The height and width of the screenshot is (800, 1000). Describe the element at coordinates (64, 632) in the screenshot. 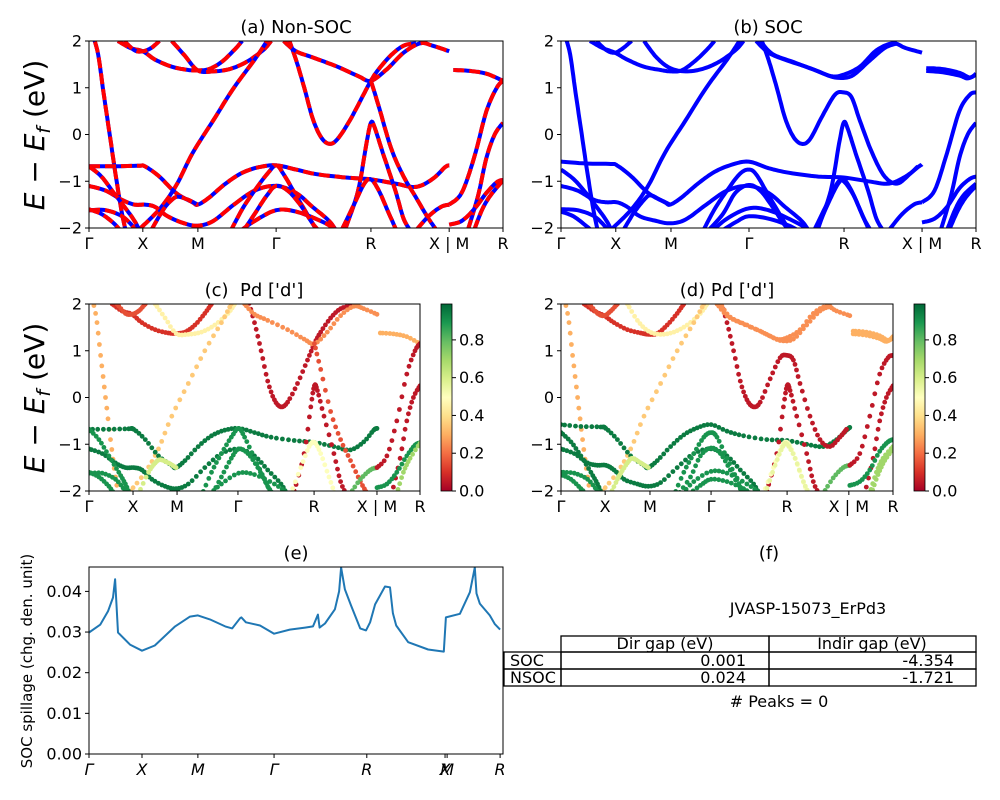

I see `y-tick-label: 0.03` at that location.